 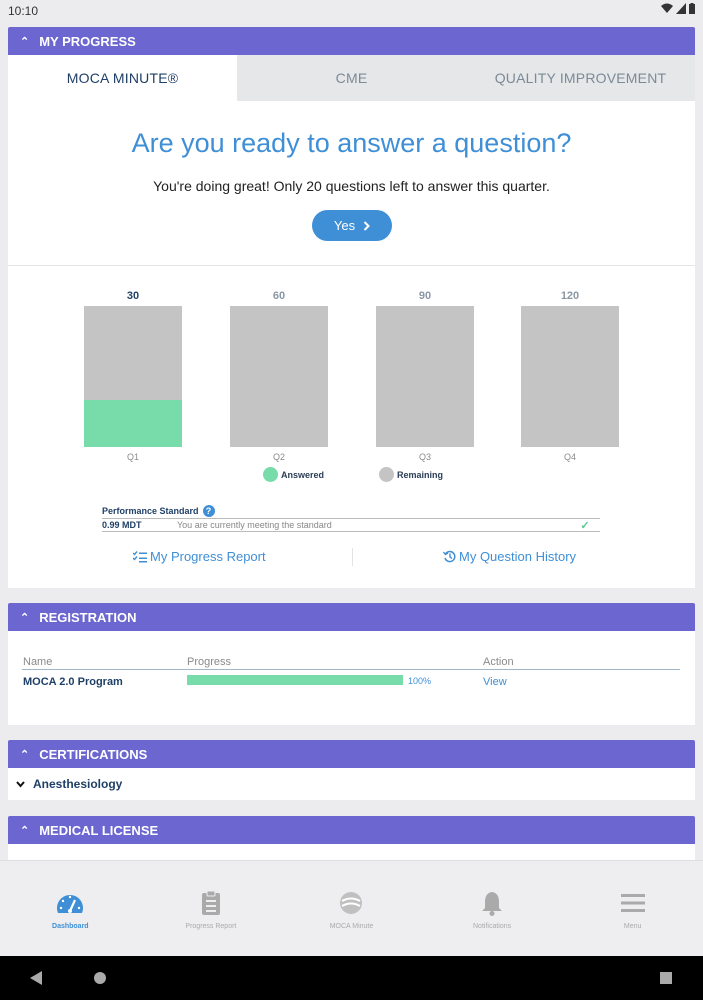 What do you see at coordinates (580, 78) in the screenshot?
I see `tab-quality-improvement: QUALITY IMPROVEMENT` at bounding box center [580, 78].